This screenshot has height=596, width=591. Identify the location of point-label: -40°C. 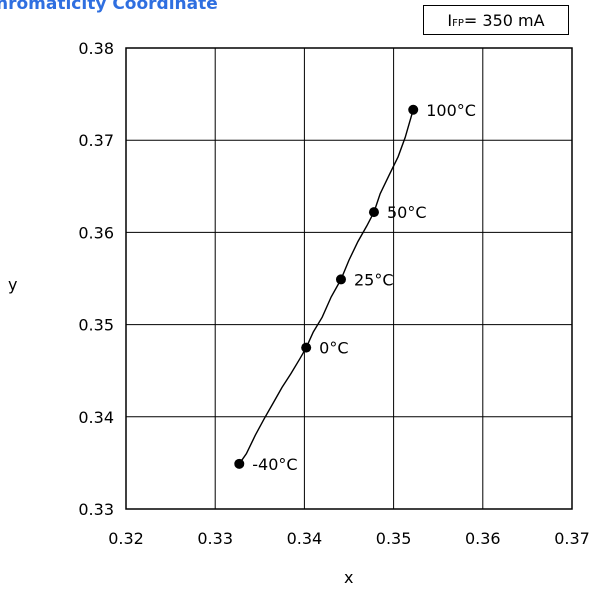
(274, 464).